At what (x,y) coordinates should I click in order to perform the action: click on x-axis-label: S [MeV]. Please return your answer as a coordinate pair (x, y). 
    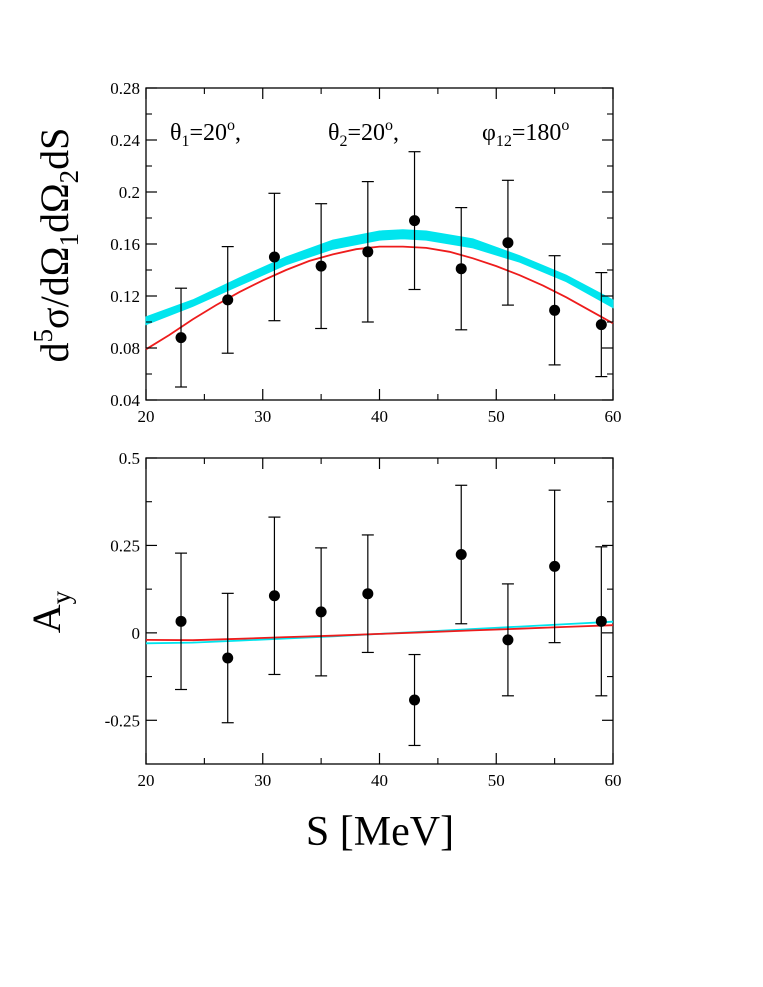
    Looking at the image, I should click on (380, 832).